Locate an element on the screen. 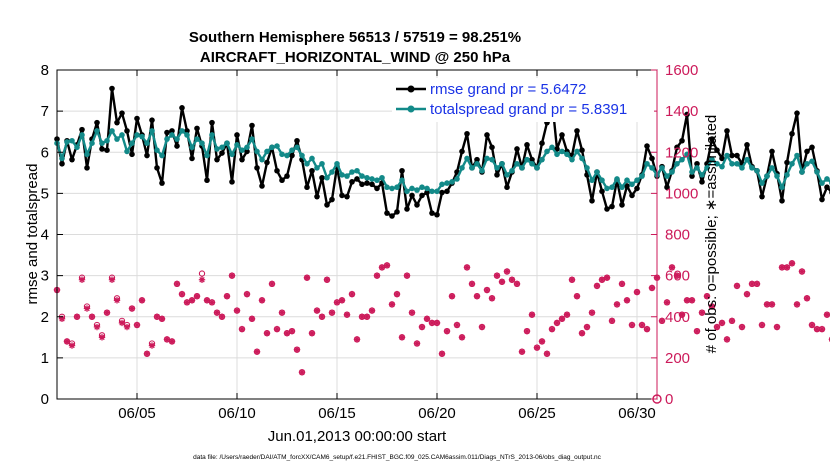  right-tick-label: 1200 is located at coordinates (681, 152).